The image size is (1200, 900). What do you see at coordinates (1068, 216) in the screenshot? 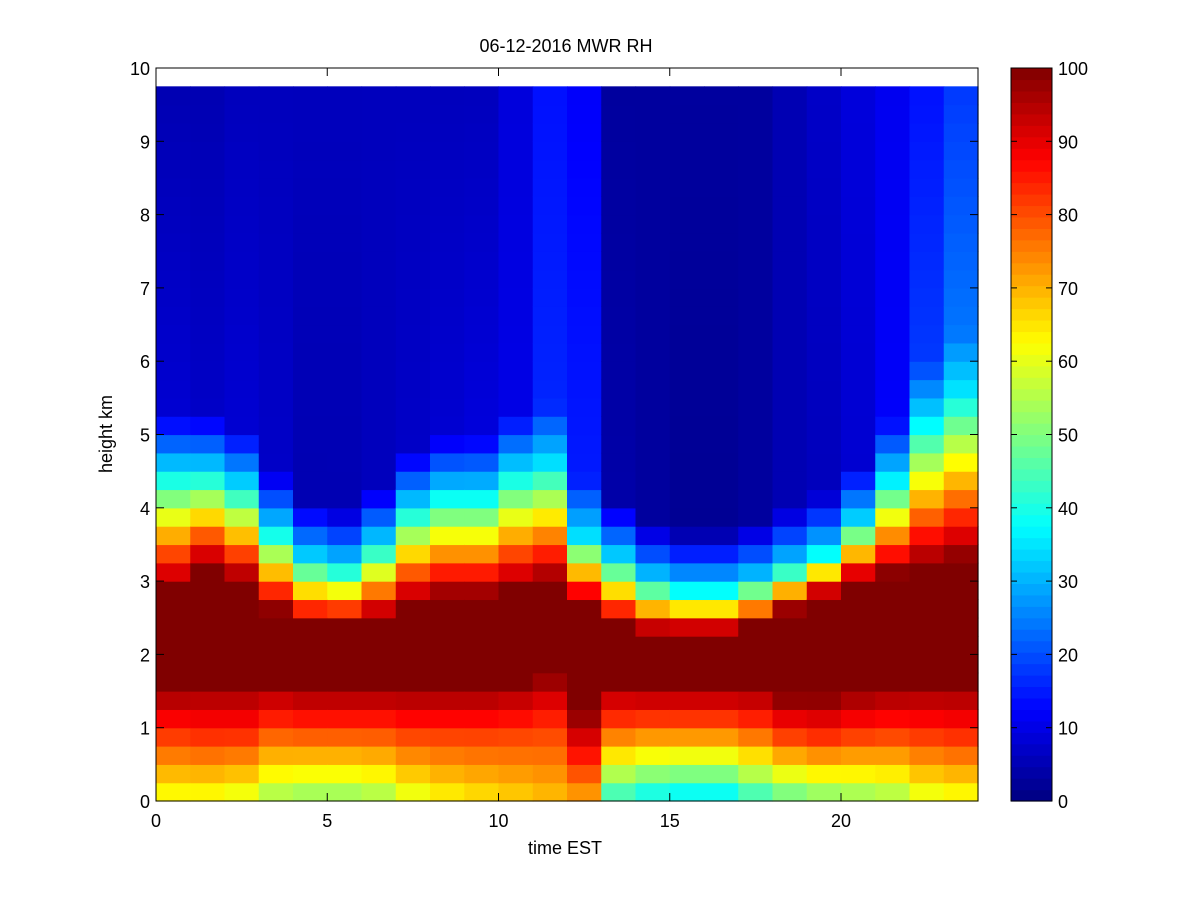
I see `colorbar-tick-label: 80` at bounding box center [1068, 216].